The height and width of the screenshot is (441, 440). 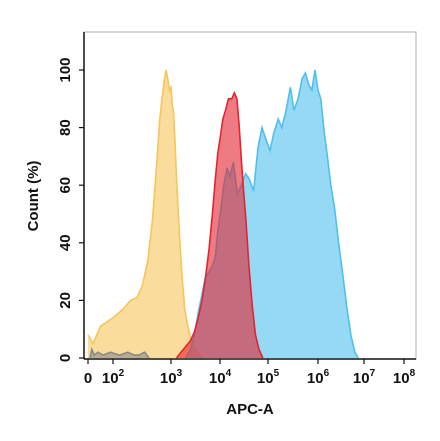 I want to click on x-tick-label: 10⁵, so click(x=268, y=377).